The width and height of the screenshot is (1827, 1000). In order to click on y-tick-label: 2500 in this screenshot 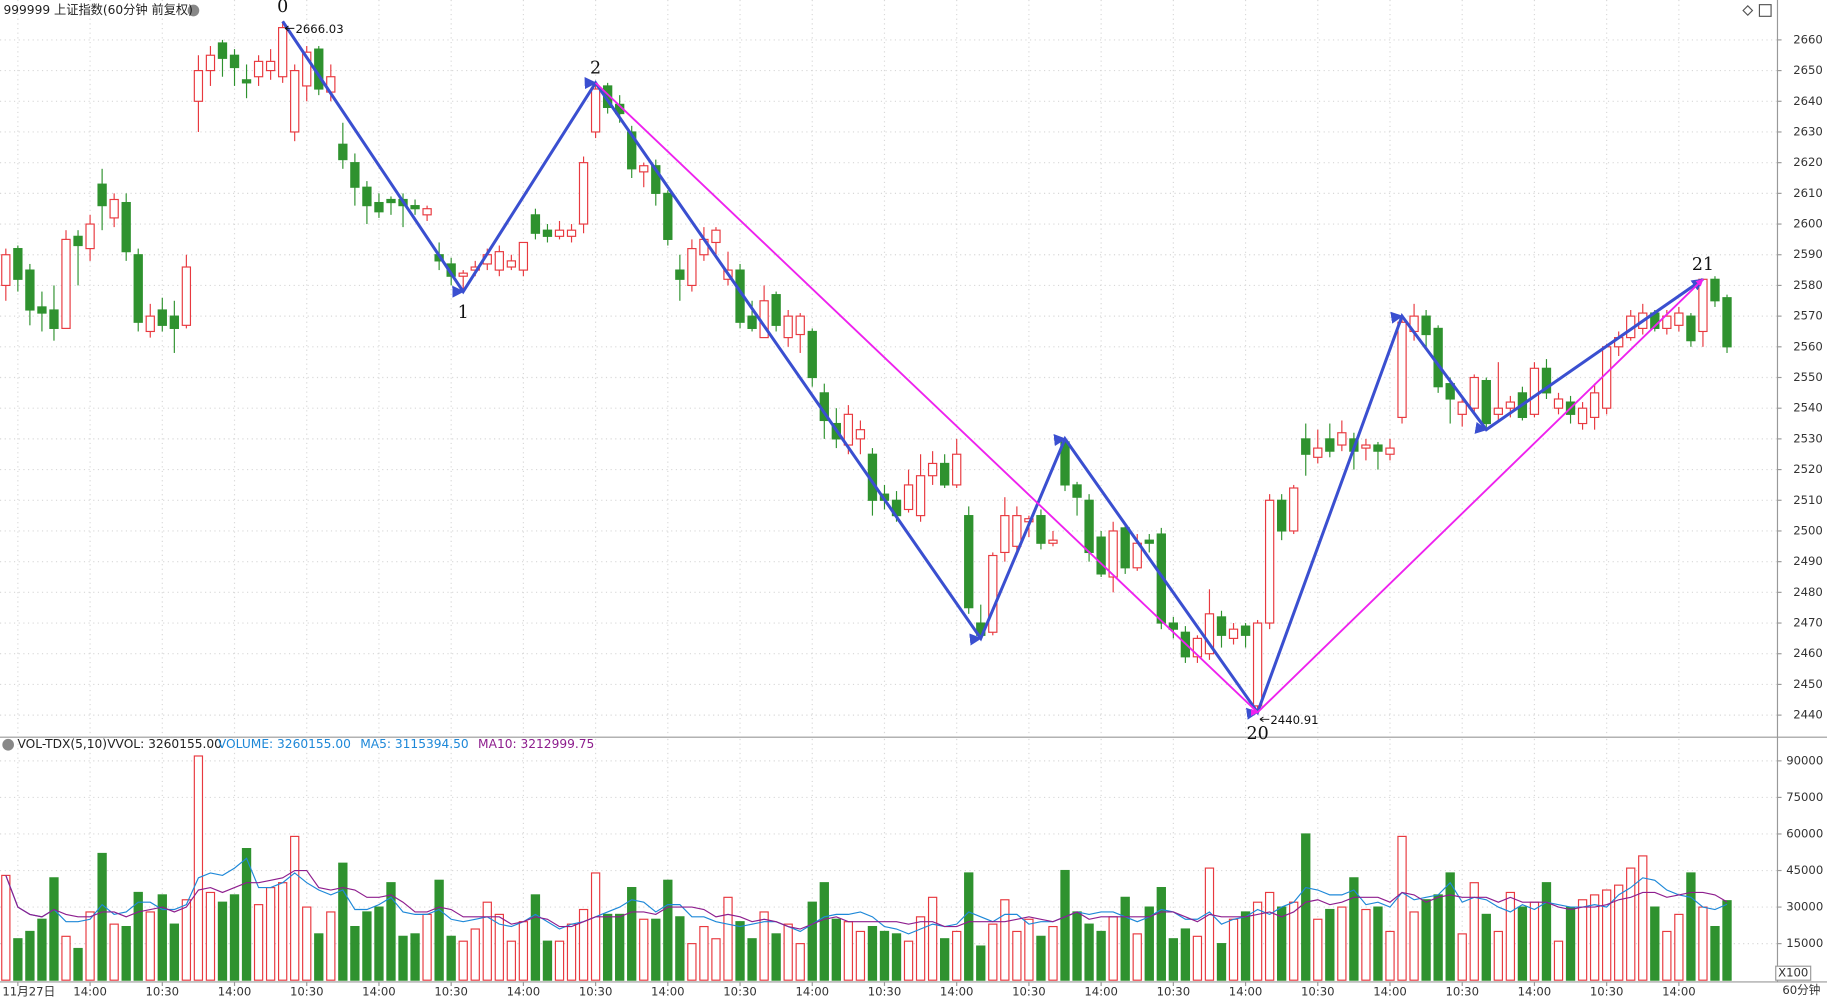, I will do `click(1808, 530)`.